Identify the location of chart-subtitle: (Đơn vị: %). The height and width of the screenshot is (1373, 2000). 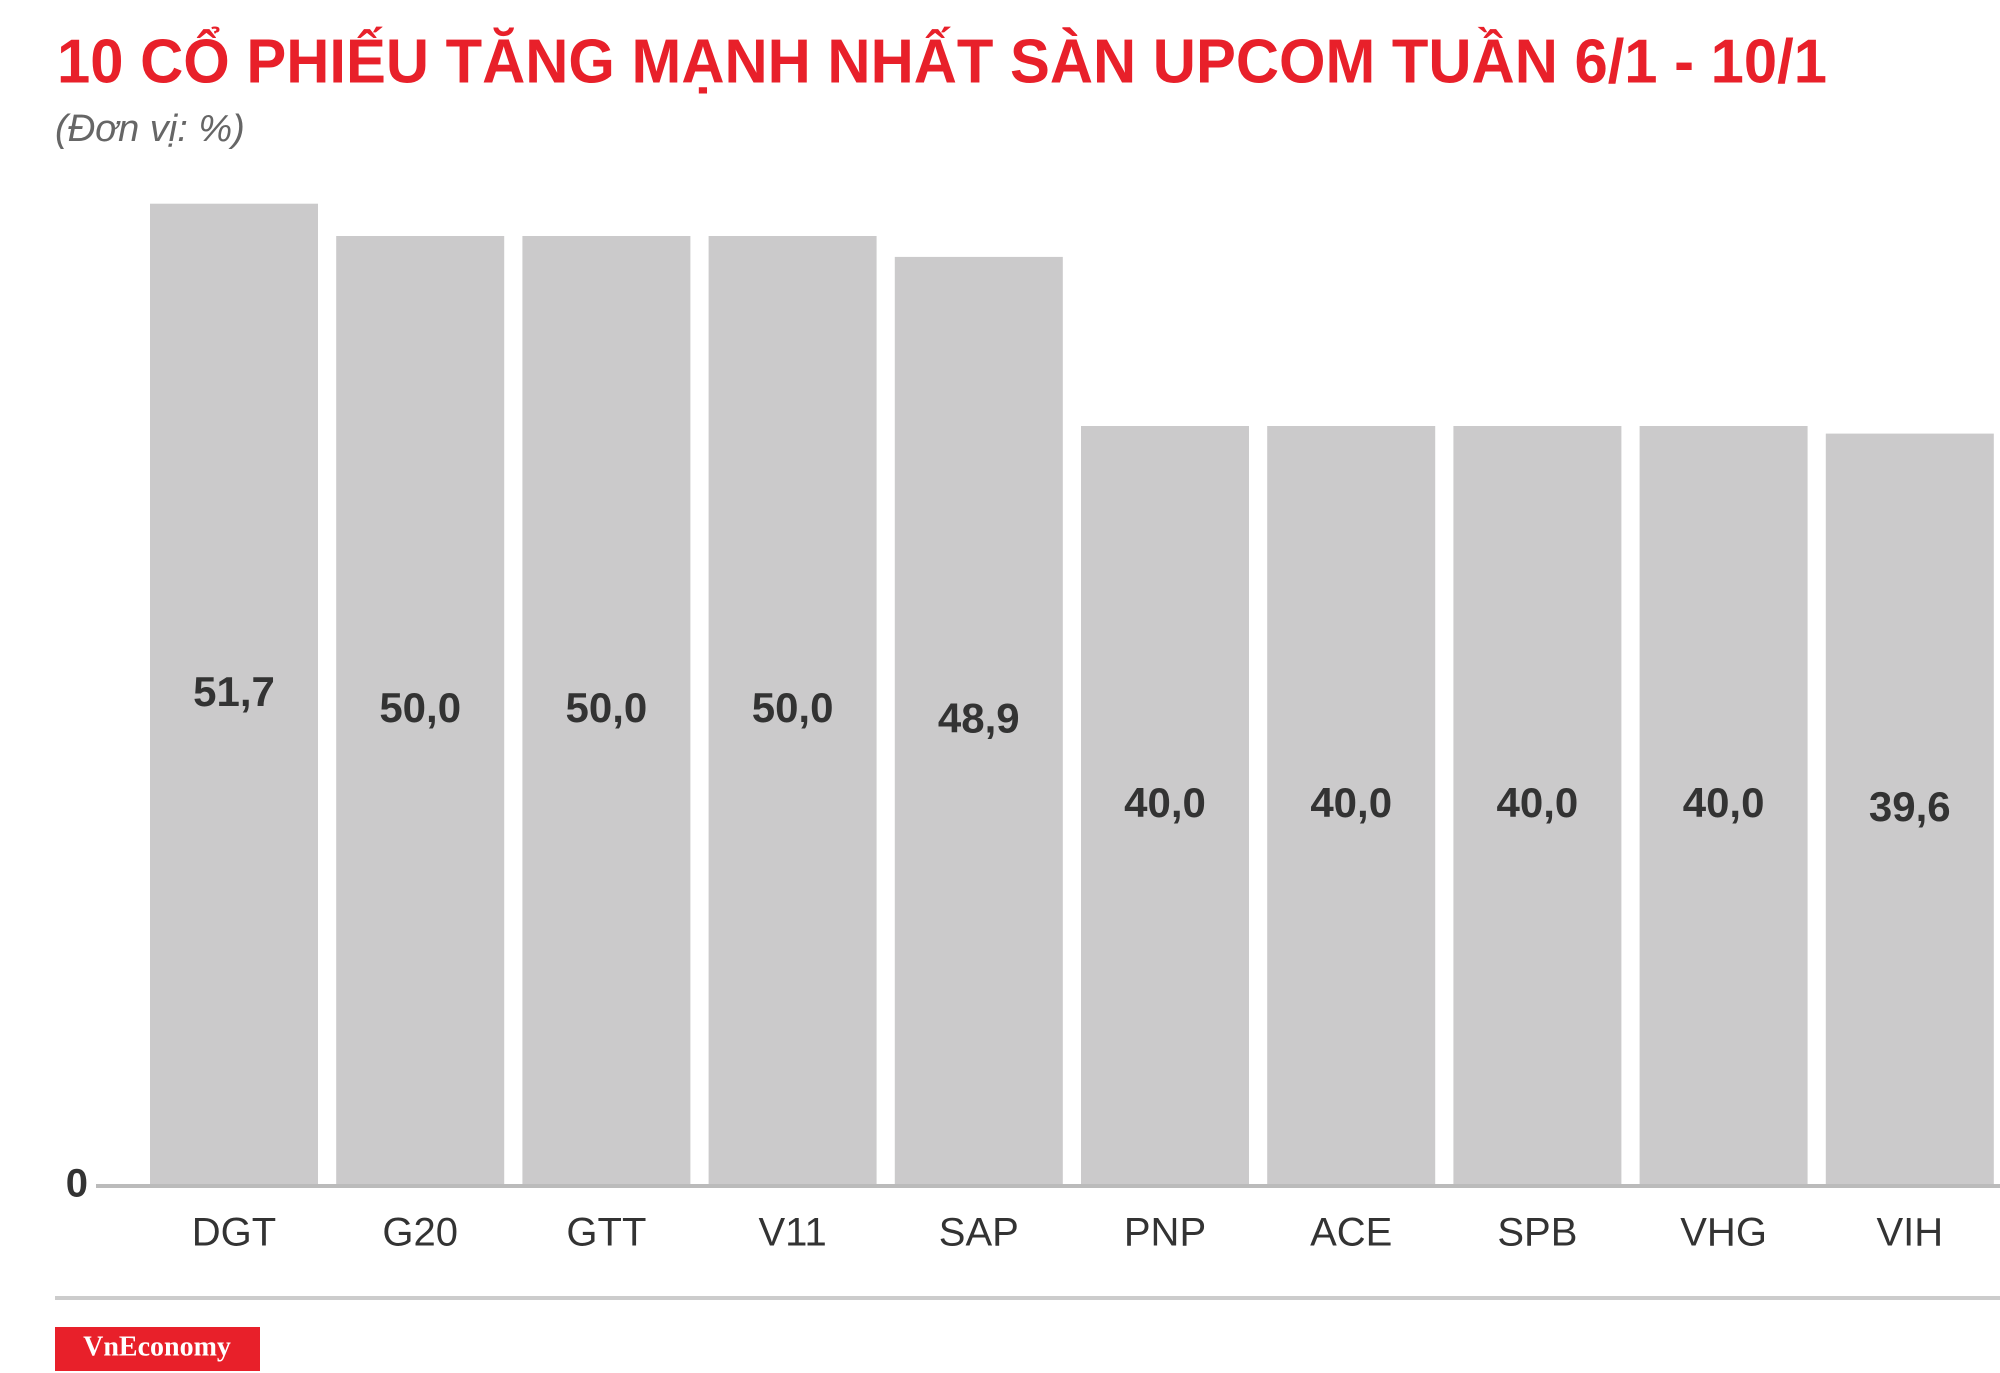
(150, 129).